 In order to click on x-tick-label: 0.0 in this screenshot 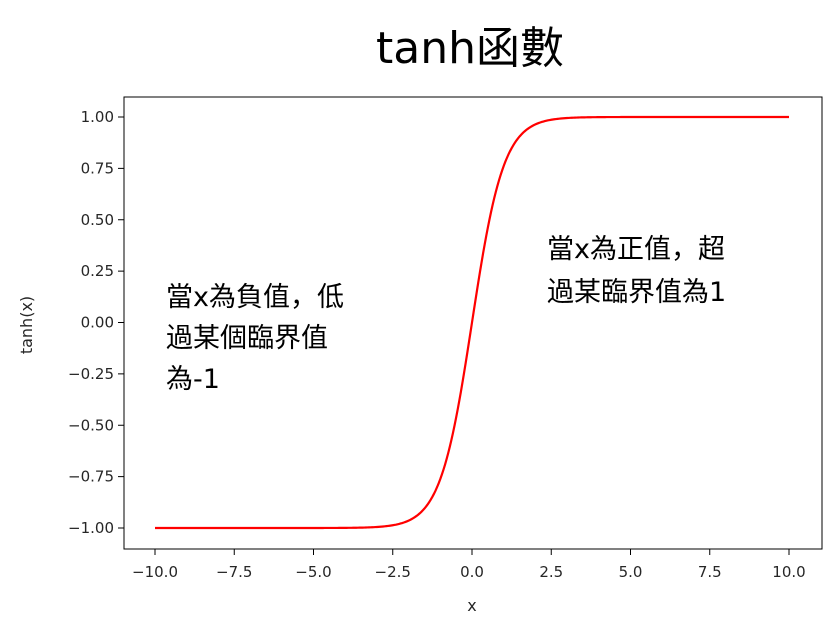, I will do `click(472, 572)`.